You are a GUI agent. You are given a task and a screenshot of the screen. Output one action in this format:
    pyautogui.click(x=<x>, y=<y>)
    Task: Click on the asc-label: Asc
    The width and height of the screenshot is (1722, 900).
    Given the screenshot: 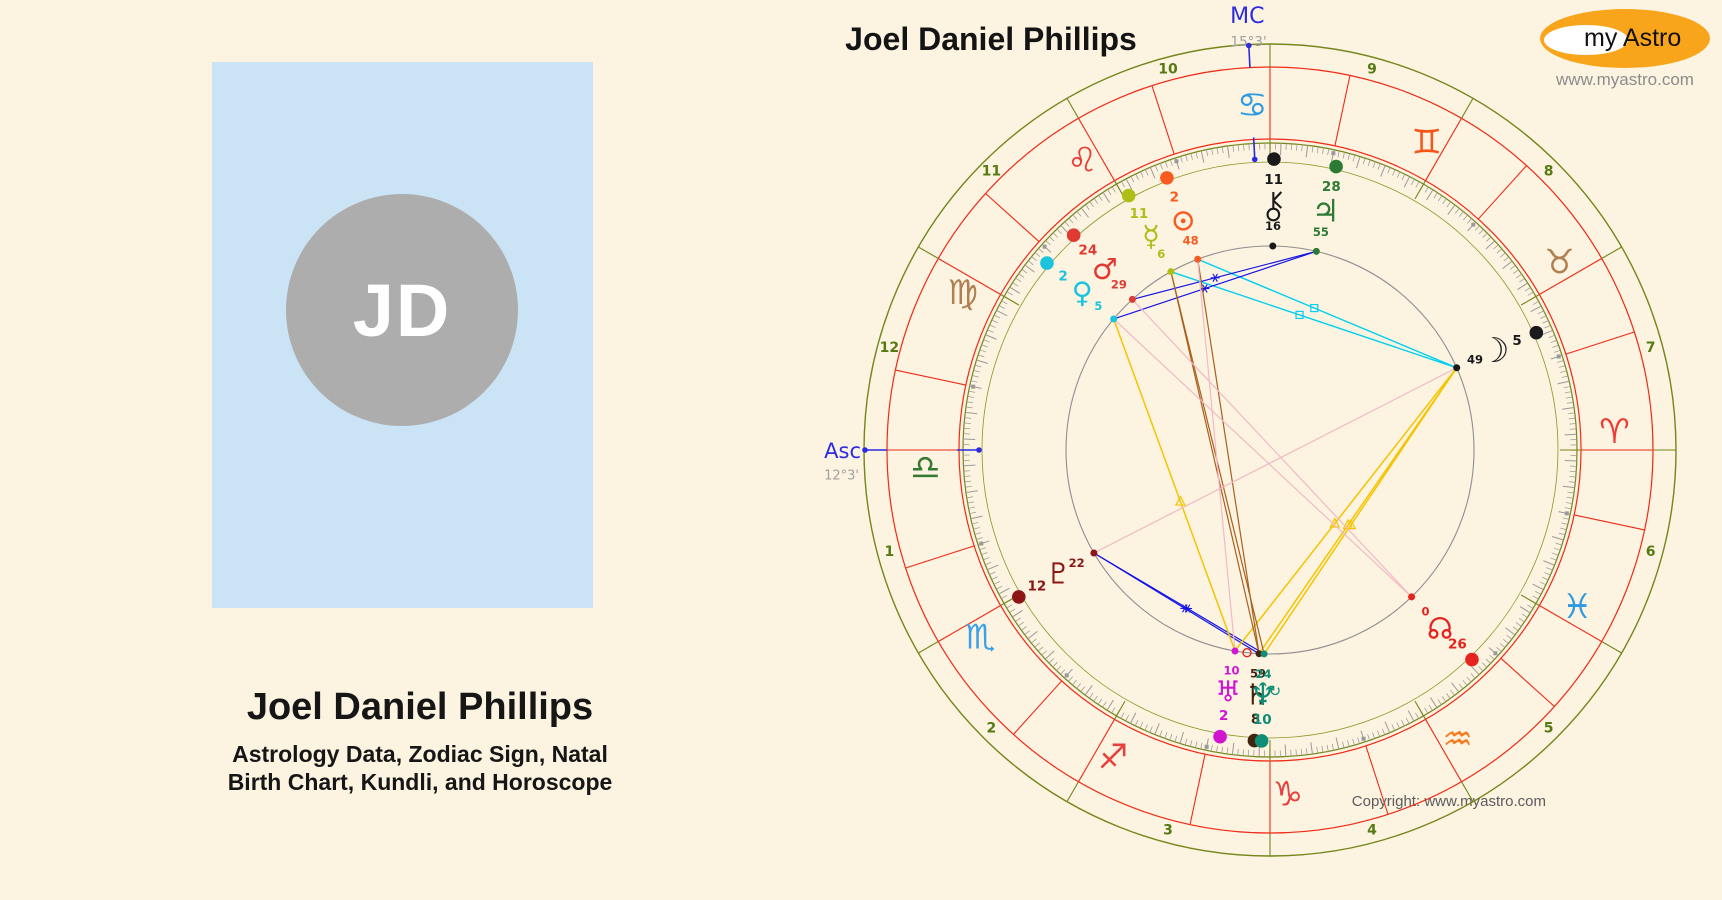 What is the action you would take?
    pyautogui.click(x=842, y=451)
    